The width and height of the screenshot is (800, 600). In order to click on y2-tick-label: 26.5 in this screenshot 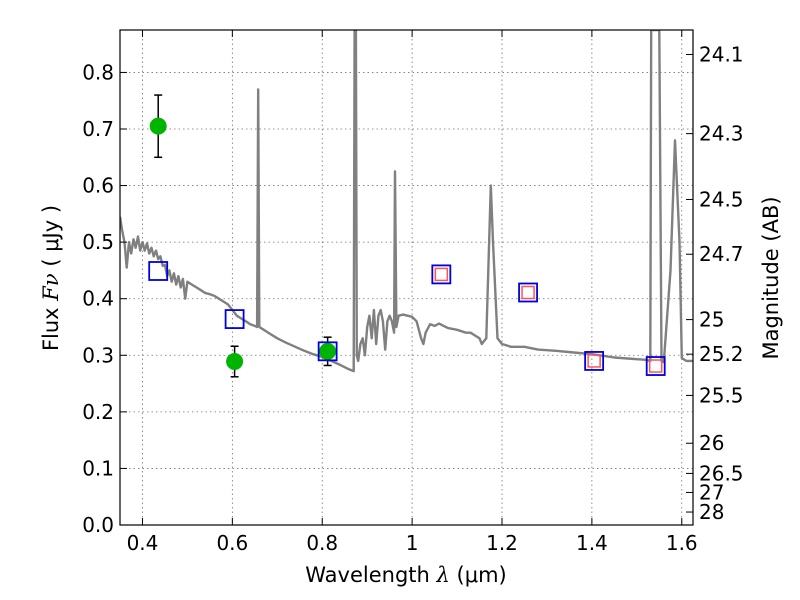, I will do `click(721, 473)`.